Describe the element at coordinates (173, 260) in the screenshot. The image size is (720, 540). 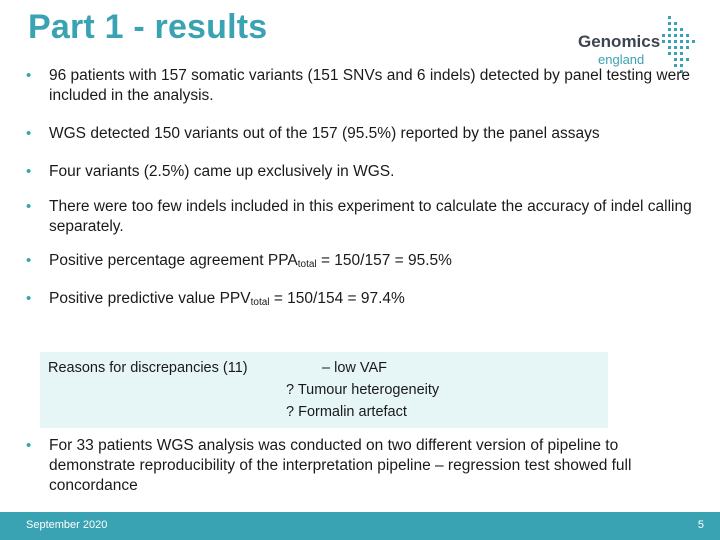
I see `ppa-label: Positive percentage agreement PPA` at that location.